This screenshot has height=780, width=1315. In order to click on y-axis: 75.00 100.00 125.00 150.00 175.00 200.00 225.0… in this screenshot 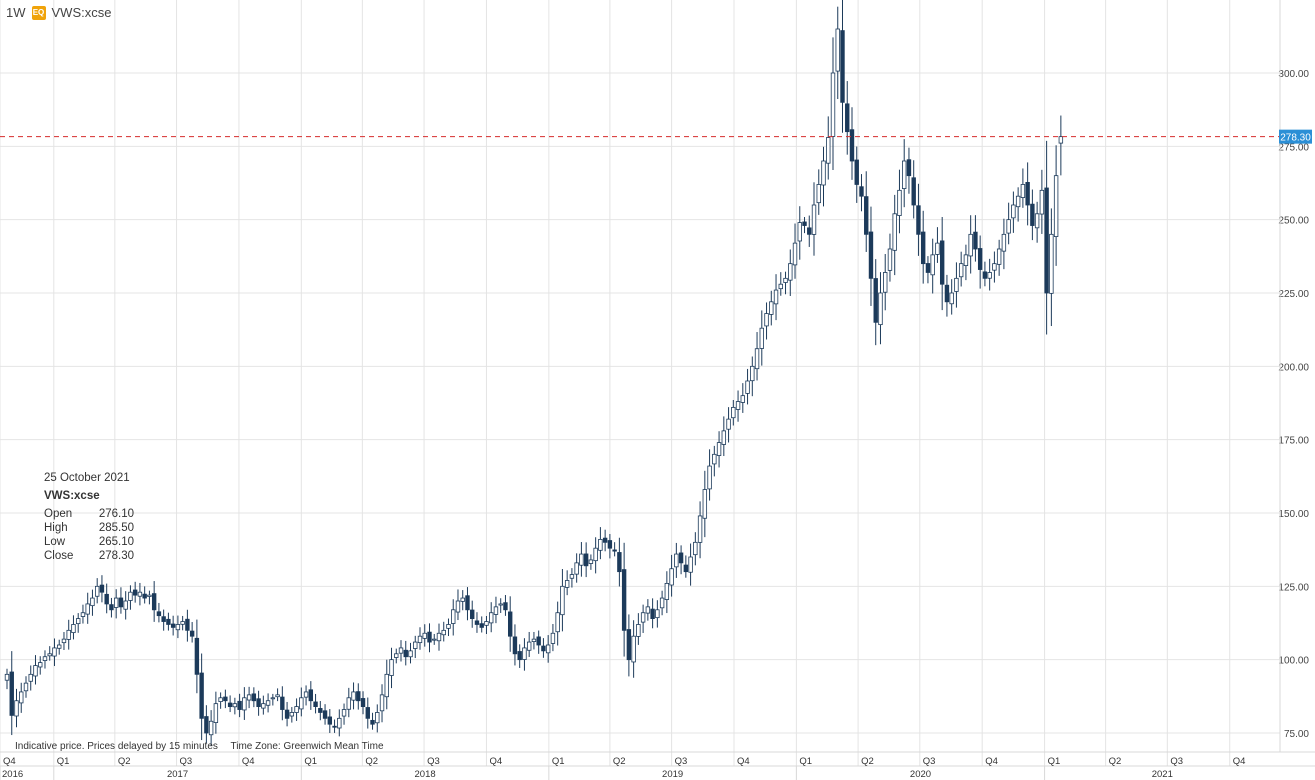, I will do `click(1293, 404)`.